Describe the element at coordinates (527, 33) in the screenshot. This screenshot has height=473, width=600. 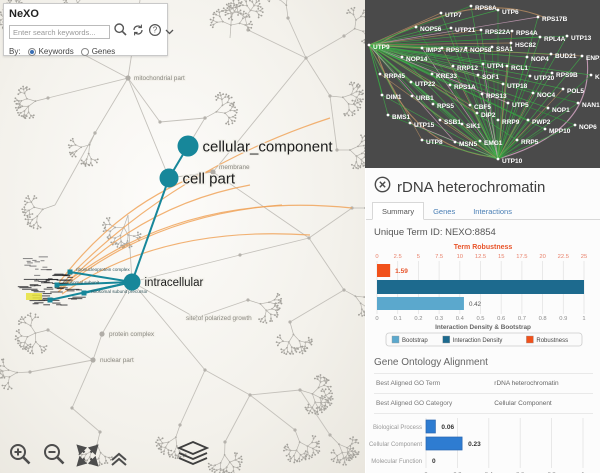
I see `gene-node-label: RPS4A` at that location.